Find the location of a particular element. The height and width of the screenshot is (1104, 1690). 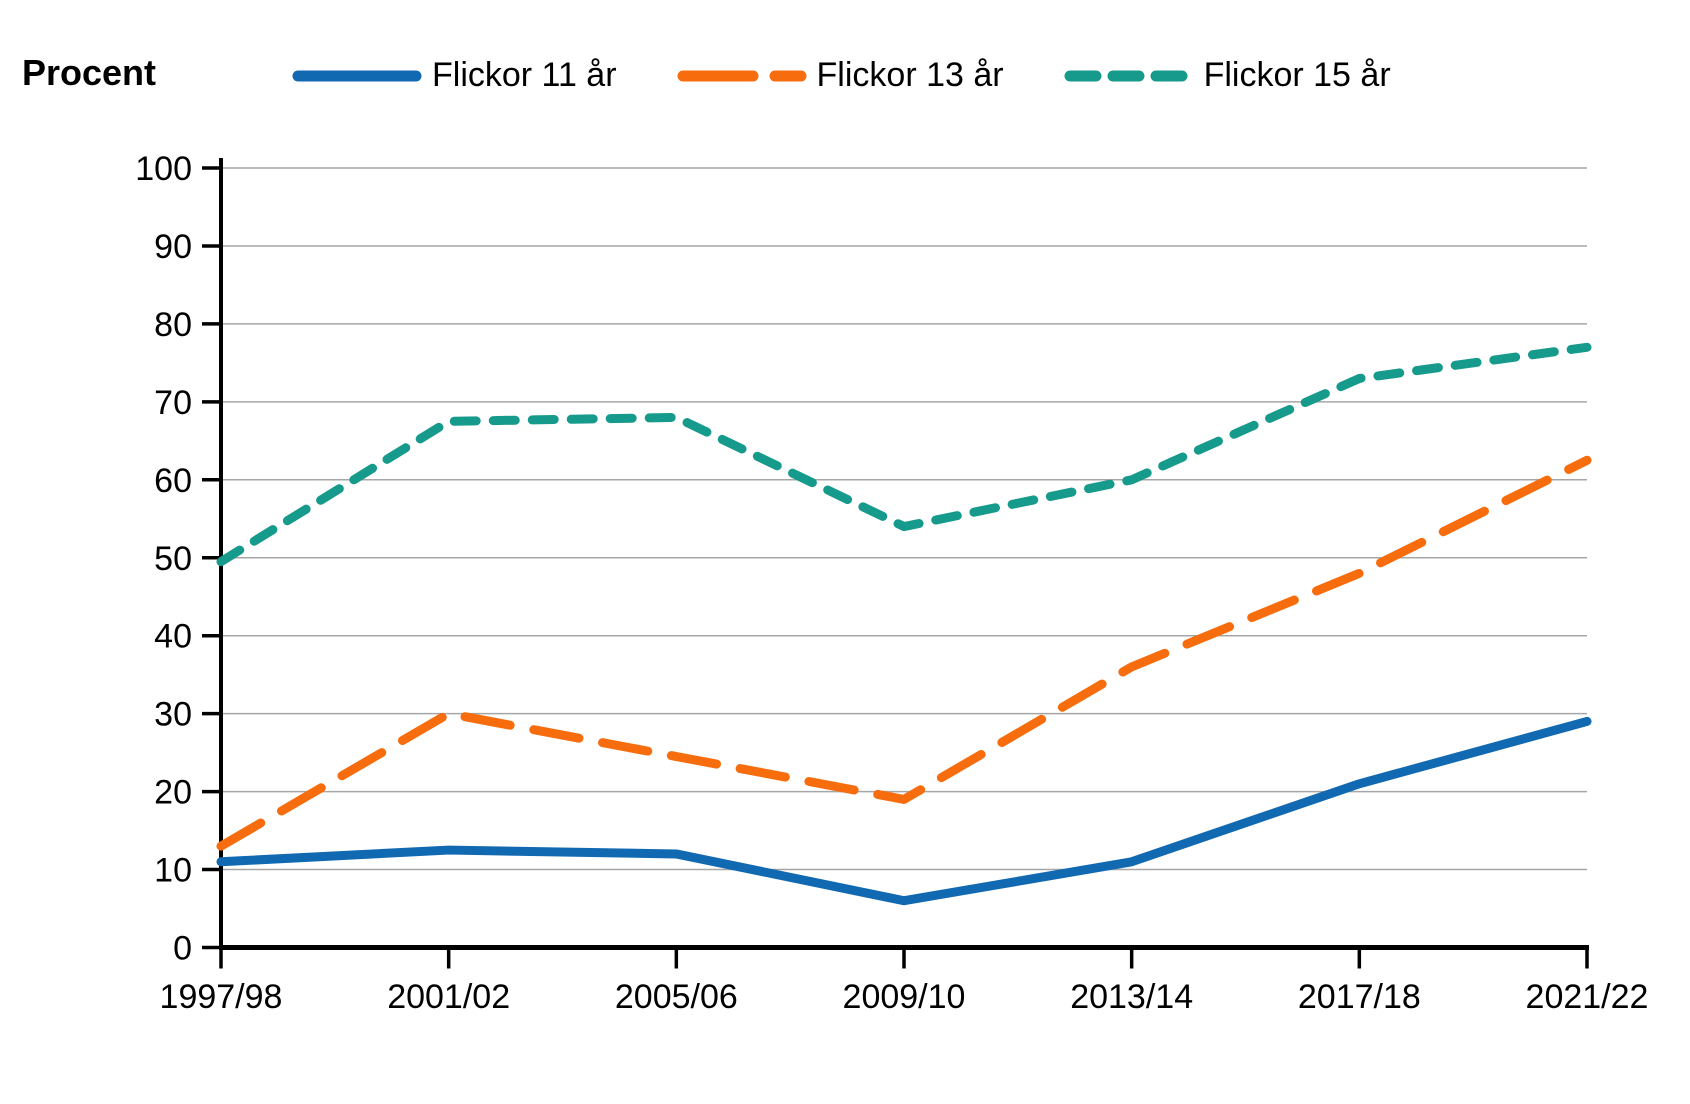

y-axis-tick-label: 60 is located at coordinates (173, 481).